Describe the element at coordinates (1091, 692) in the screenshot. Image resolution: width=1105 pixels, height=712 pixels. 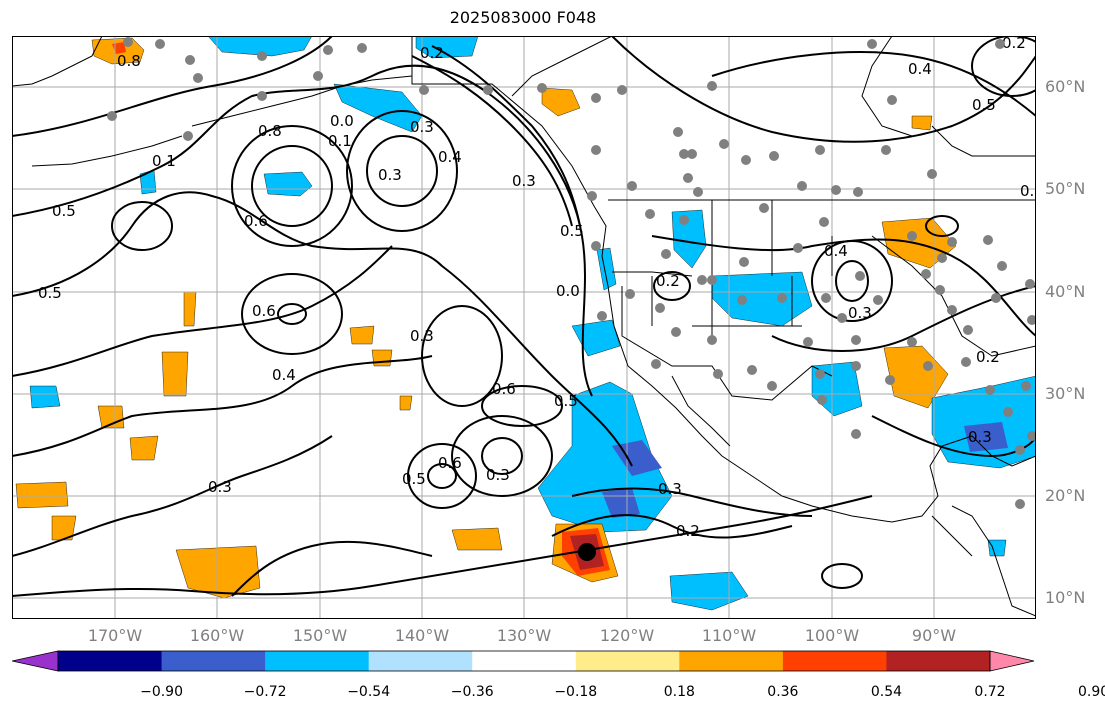
I see `colorbar-tick-label: 0.90` at that location.